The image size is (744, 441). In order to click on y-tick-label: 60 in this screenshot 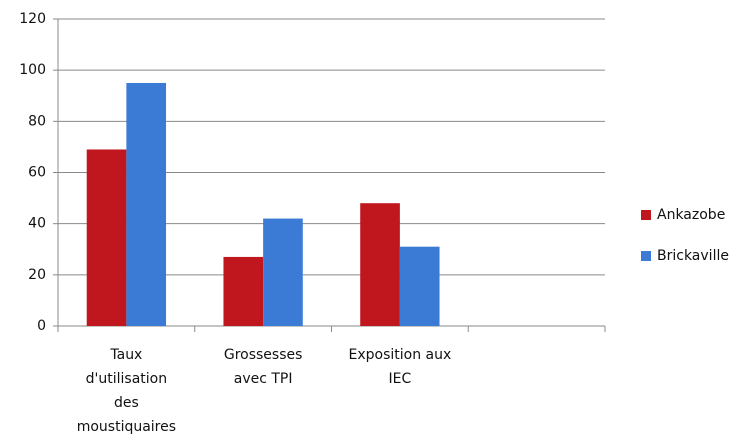, I will do `click(37, 173)`.